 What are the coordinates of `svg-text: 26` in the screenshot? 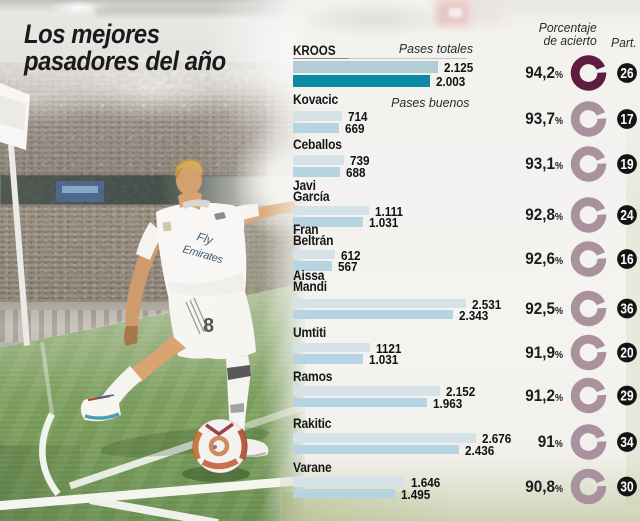 It's located at (626, 73).